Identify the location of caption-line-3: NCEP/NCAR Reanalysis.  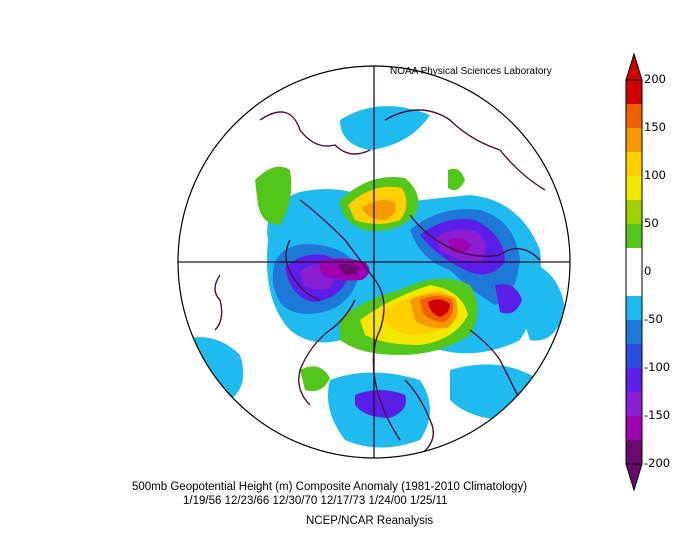
(370, 521).